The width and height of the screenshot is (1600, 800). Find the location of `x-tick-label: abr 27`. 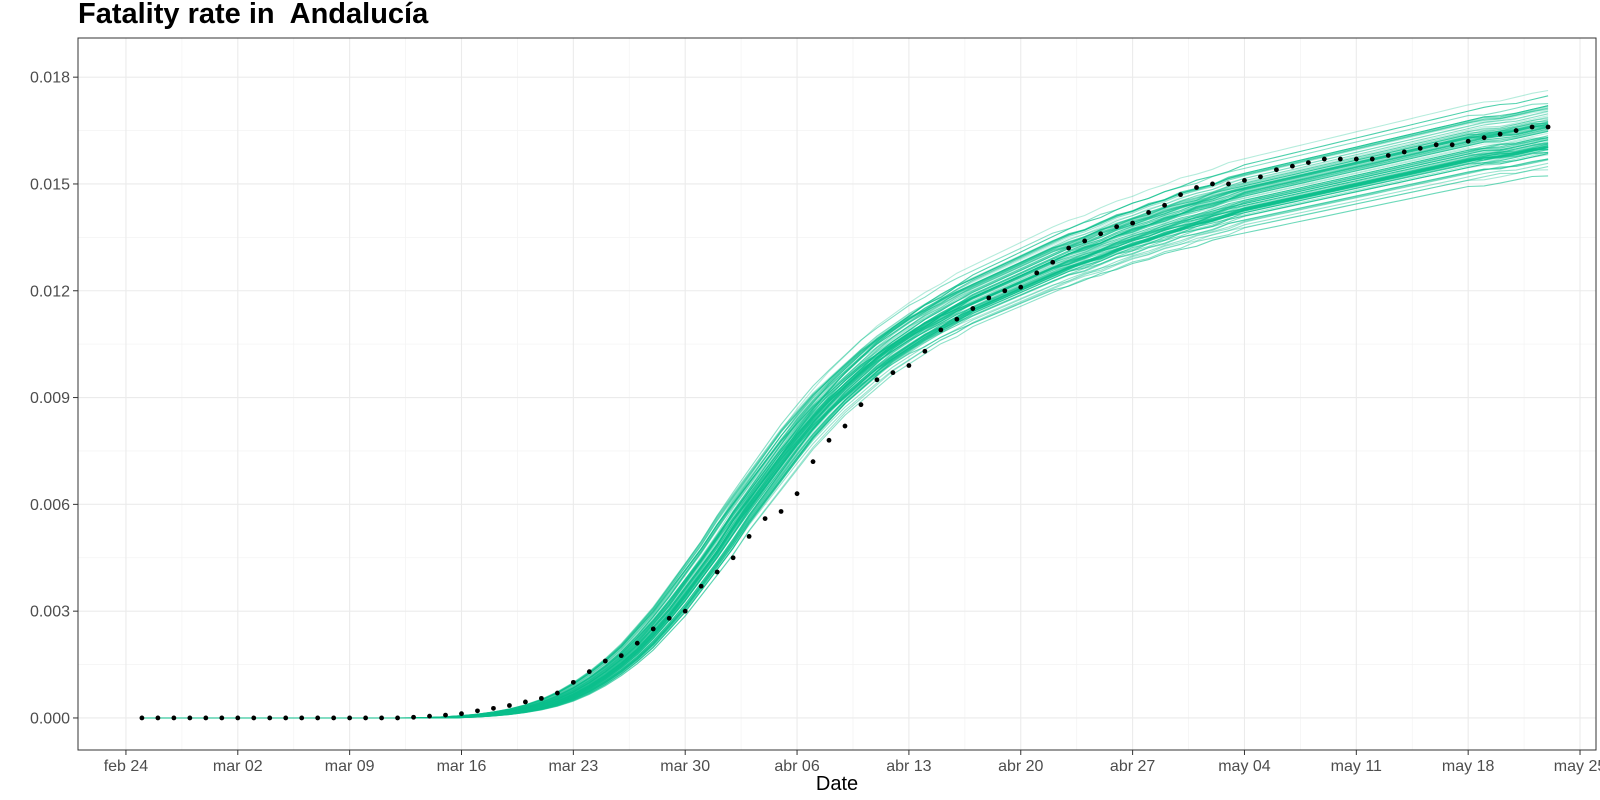

x-tick-label: abr 27 is located at coordinates (1132, 766).